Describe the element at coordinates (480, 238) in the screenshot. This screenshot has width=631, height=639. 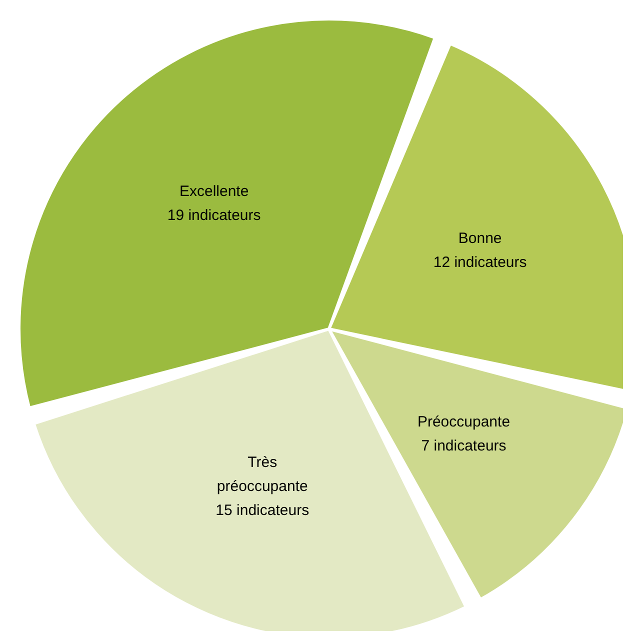
I see `slice-label: Bonne` at that location.